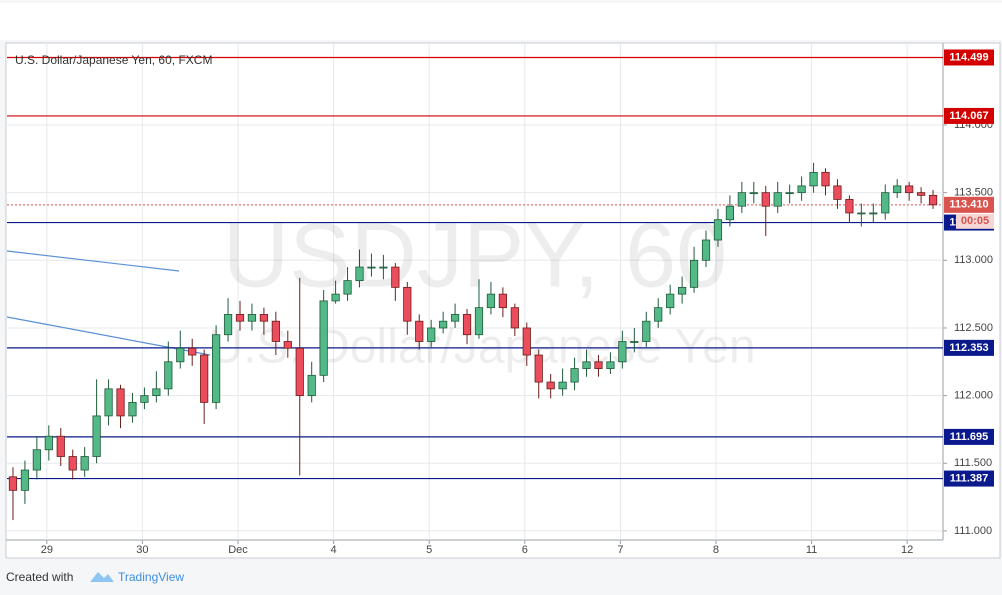  I want to click on x-tick-label: 29, so click(47, 550).